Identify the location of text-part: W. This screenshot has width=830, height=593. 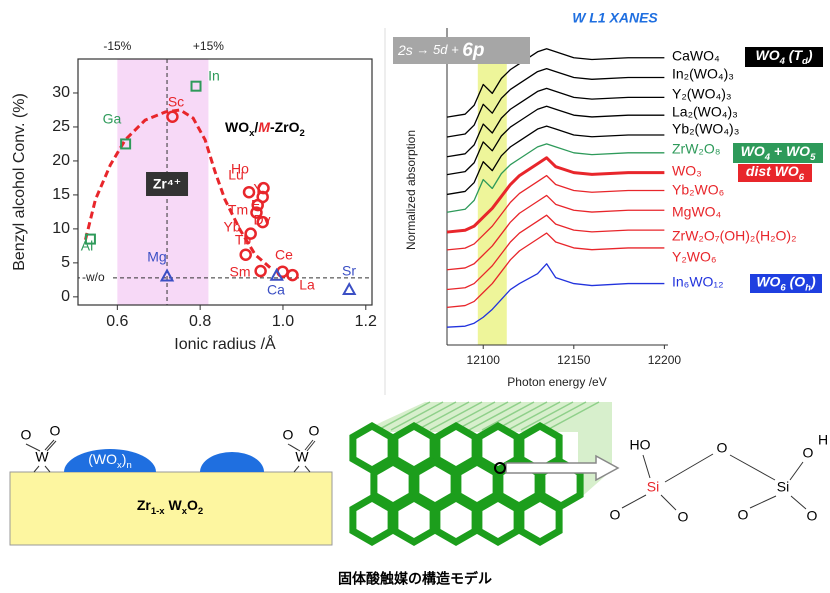
(174, 505).